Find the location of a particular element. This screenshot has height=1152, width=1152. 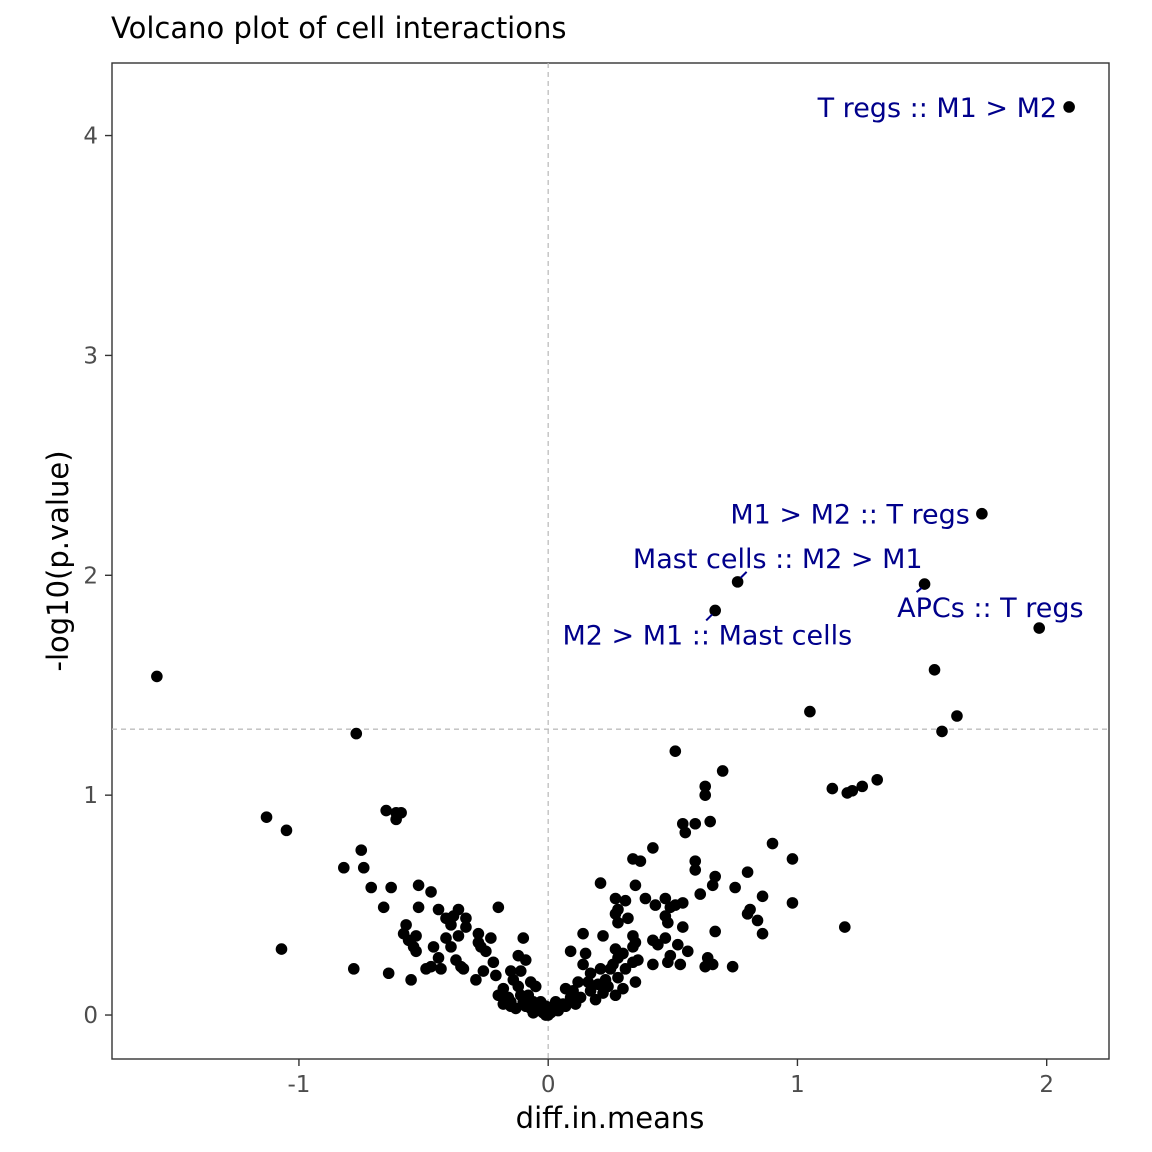

x-tick-label: 1 is located at coordinates (797, 1085).